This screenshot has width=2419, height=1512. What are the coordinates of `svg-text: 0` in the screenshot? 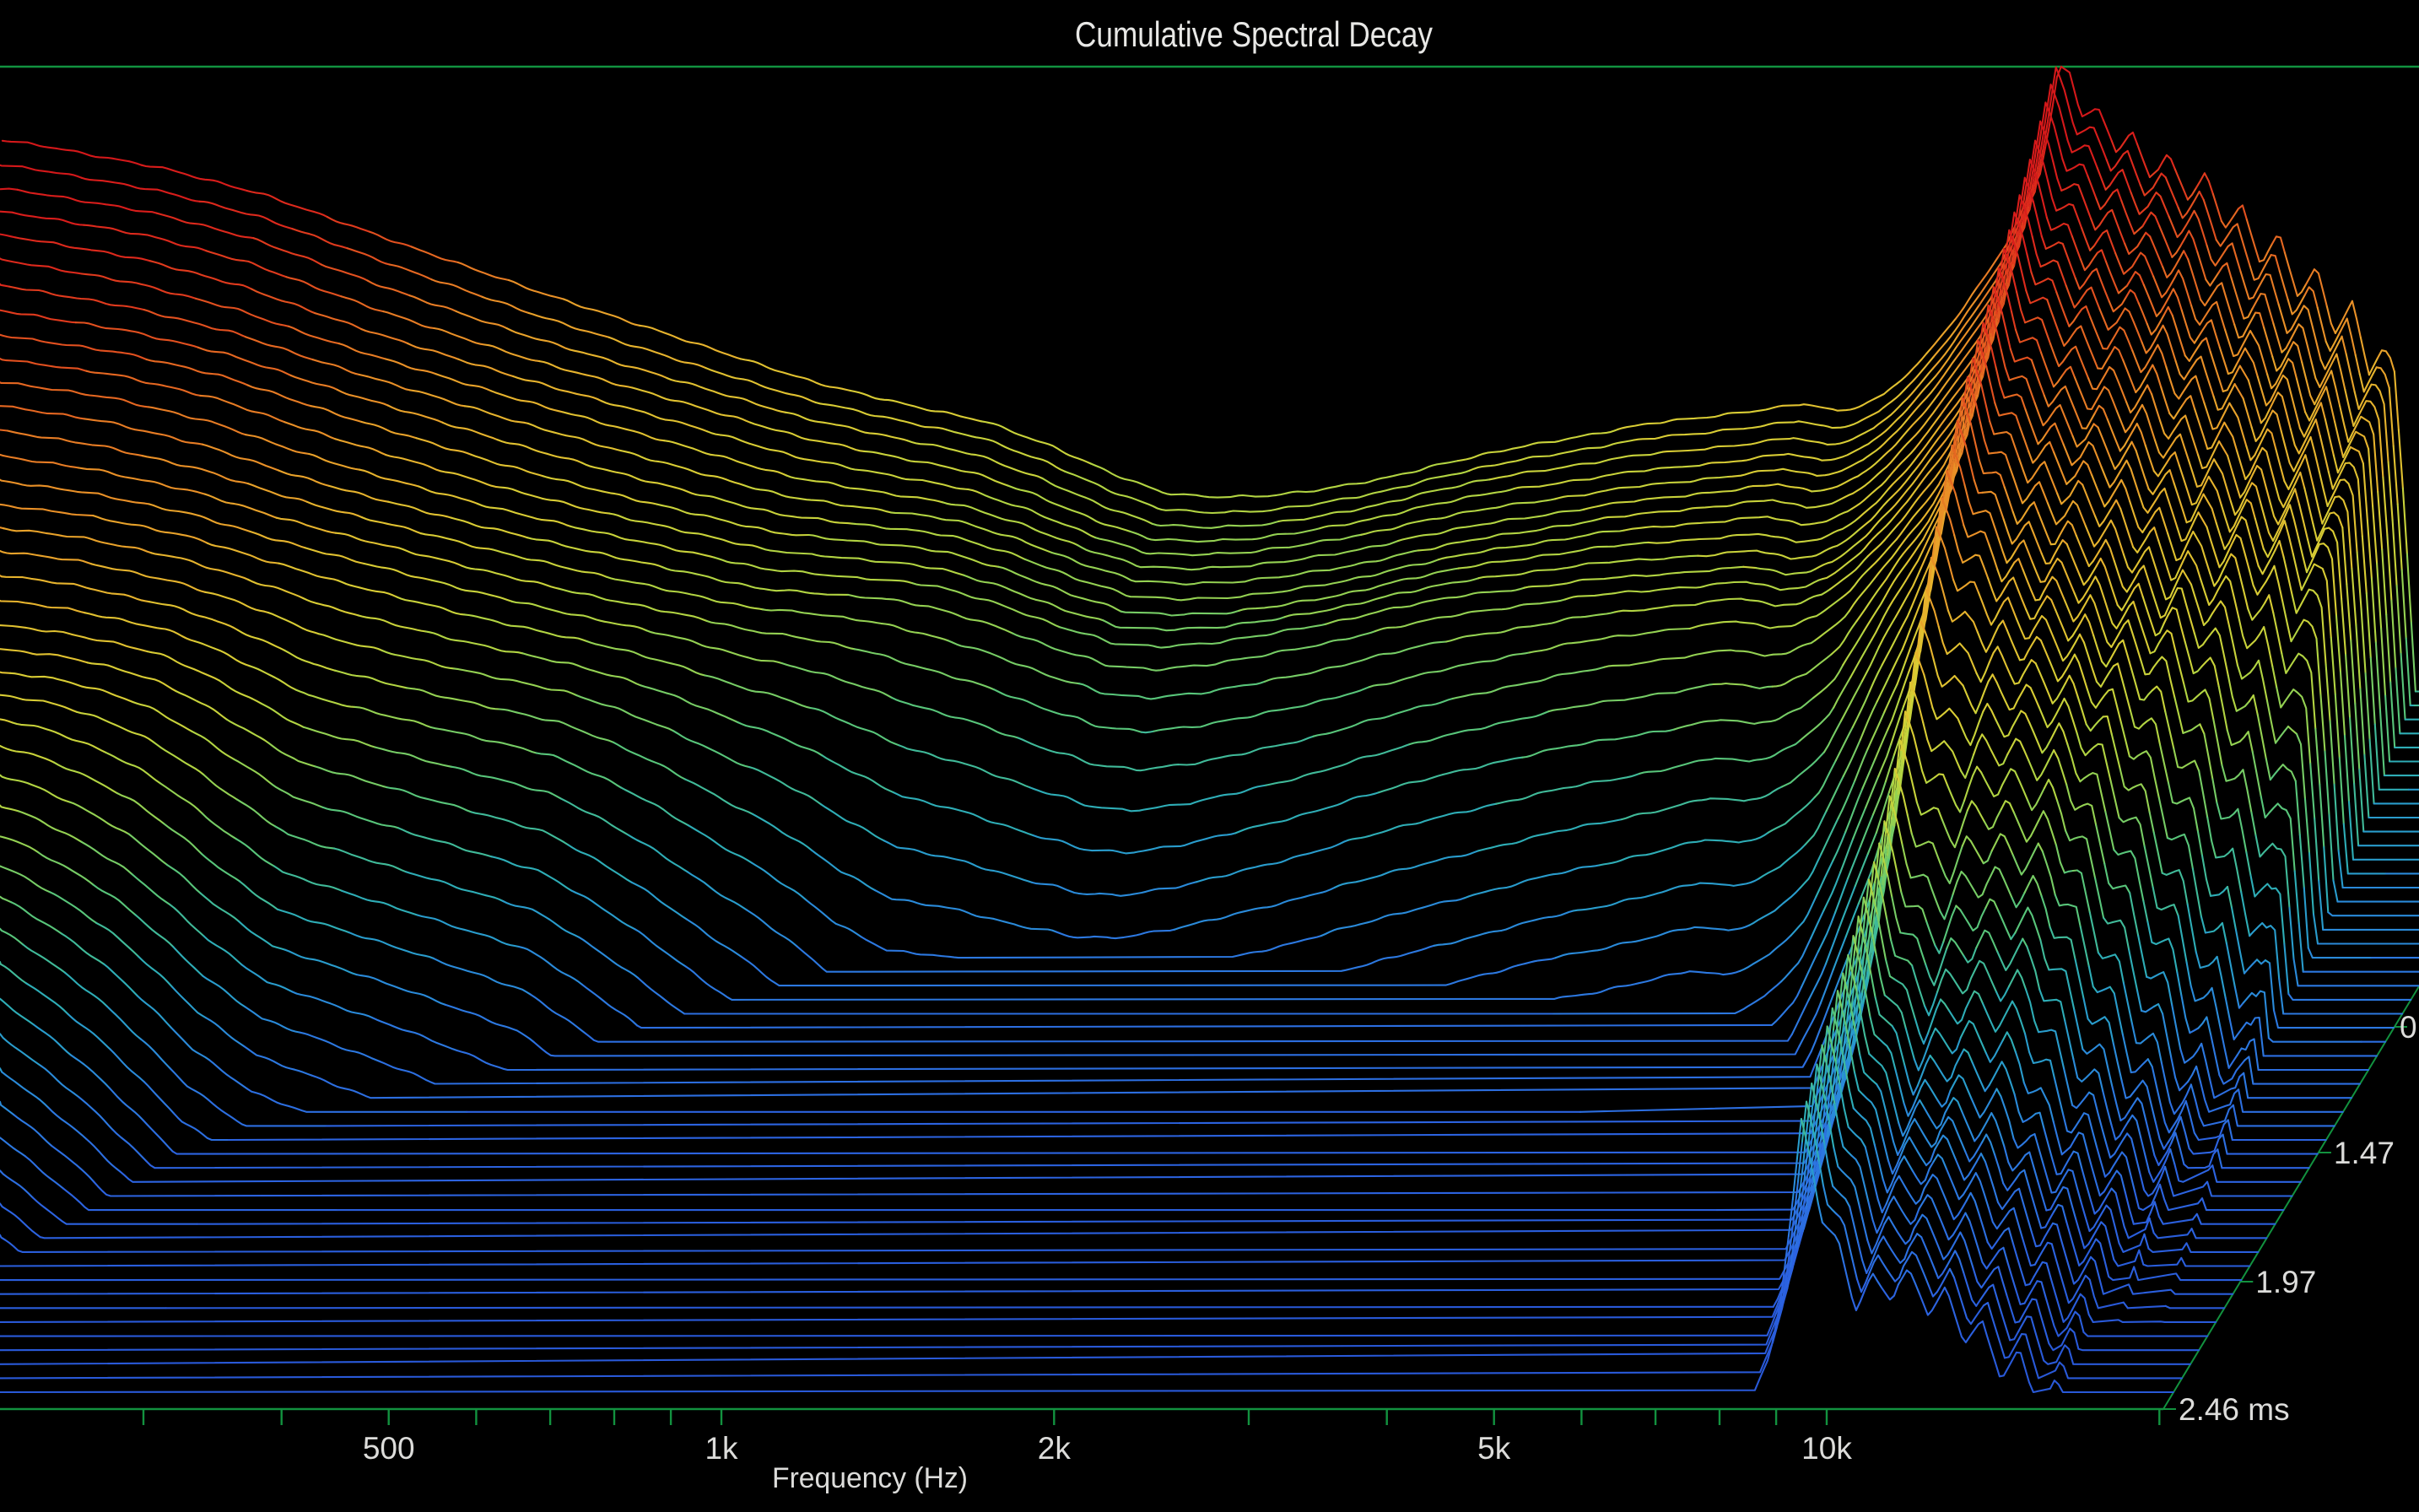 It's located at (2409, 1027).